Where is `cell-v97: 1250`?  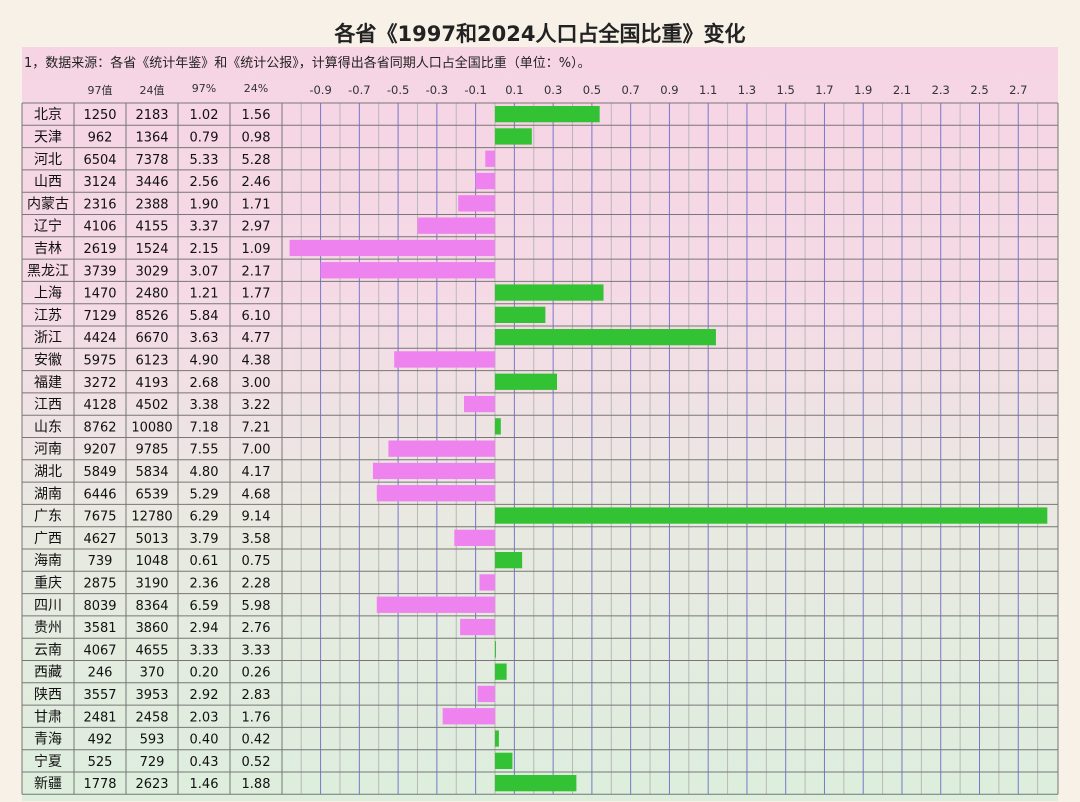
cell-v97: 1250 is located at coordinates (99, 115).